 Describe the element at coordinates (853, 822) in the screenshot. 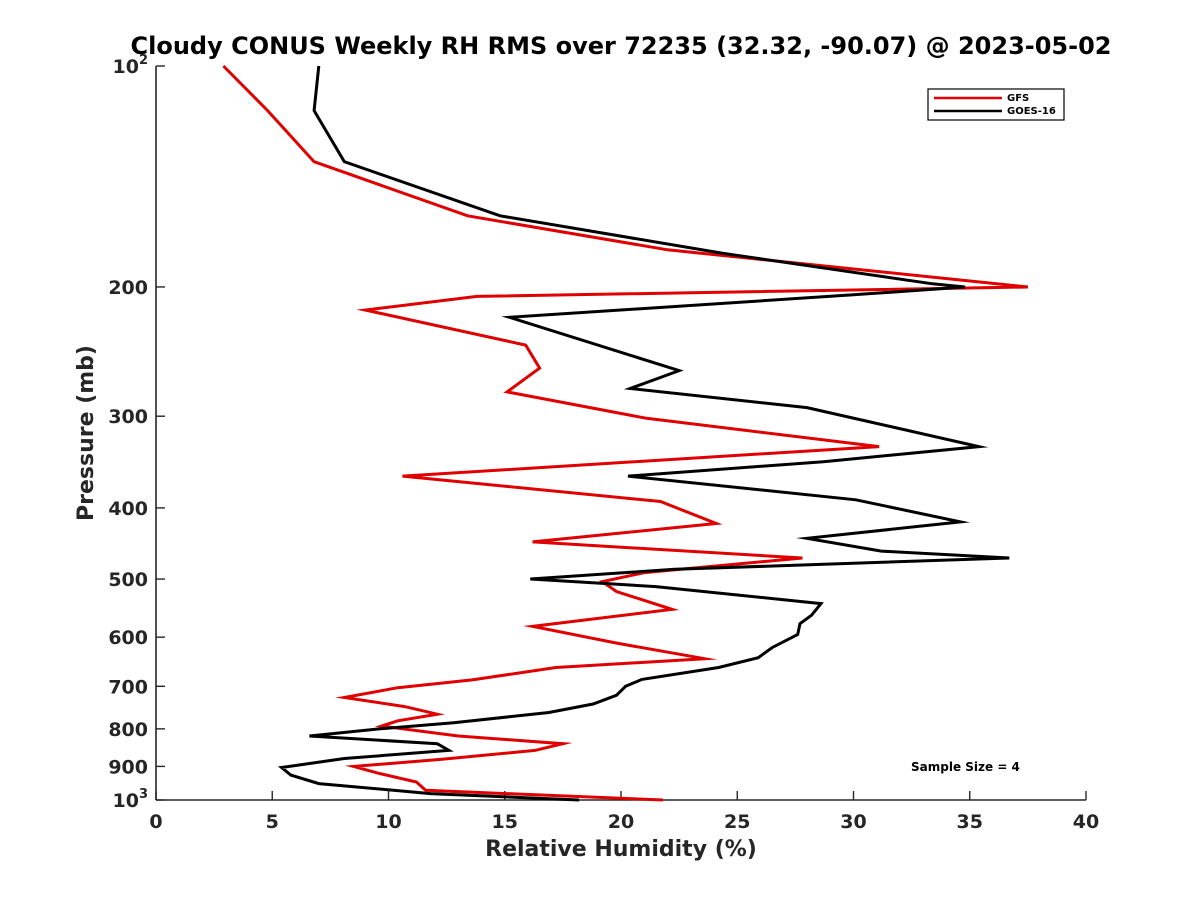

I see `x-tick-label: 30` at that location.